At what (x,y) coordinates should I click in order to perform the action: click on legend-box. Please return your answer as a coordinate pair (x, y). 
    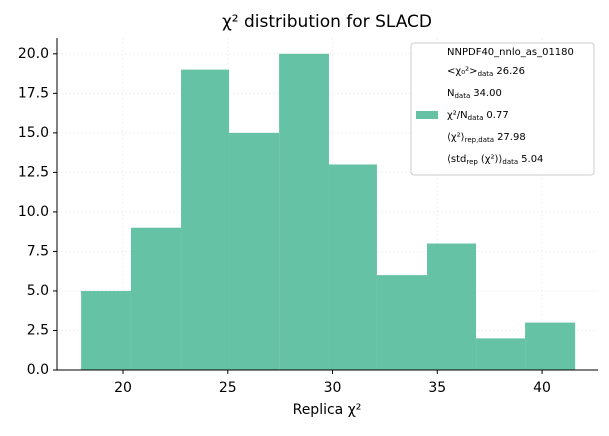
    Looking at the image, I should click on (502, 109).